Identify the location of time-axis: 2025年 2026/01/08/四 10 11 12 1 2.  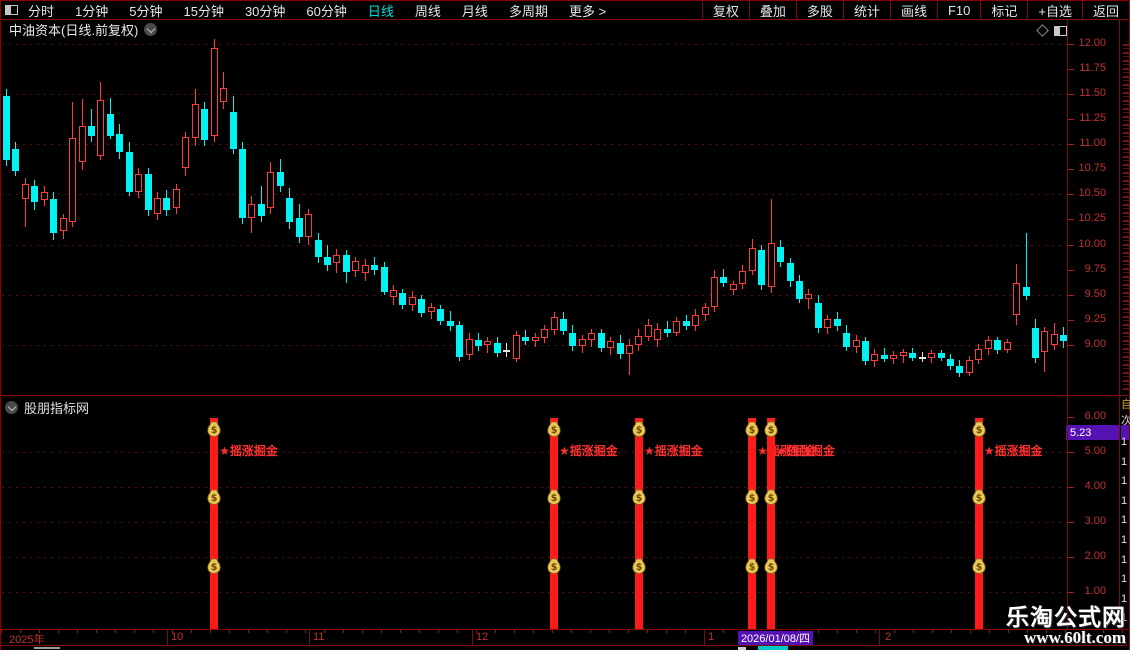
(565, 638).